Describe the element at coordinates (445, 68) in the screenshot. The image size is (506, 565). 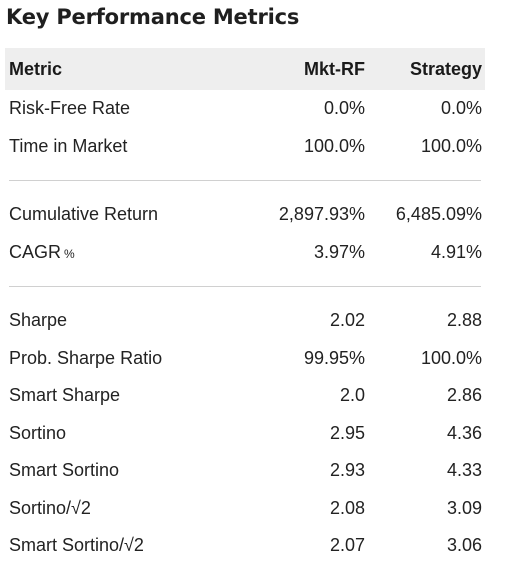
I see `header-strategy: Strategy` at that location.